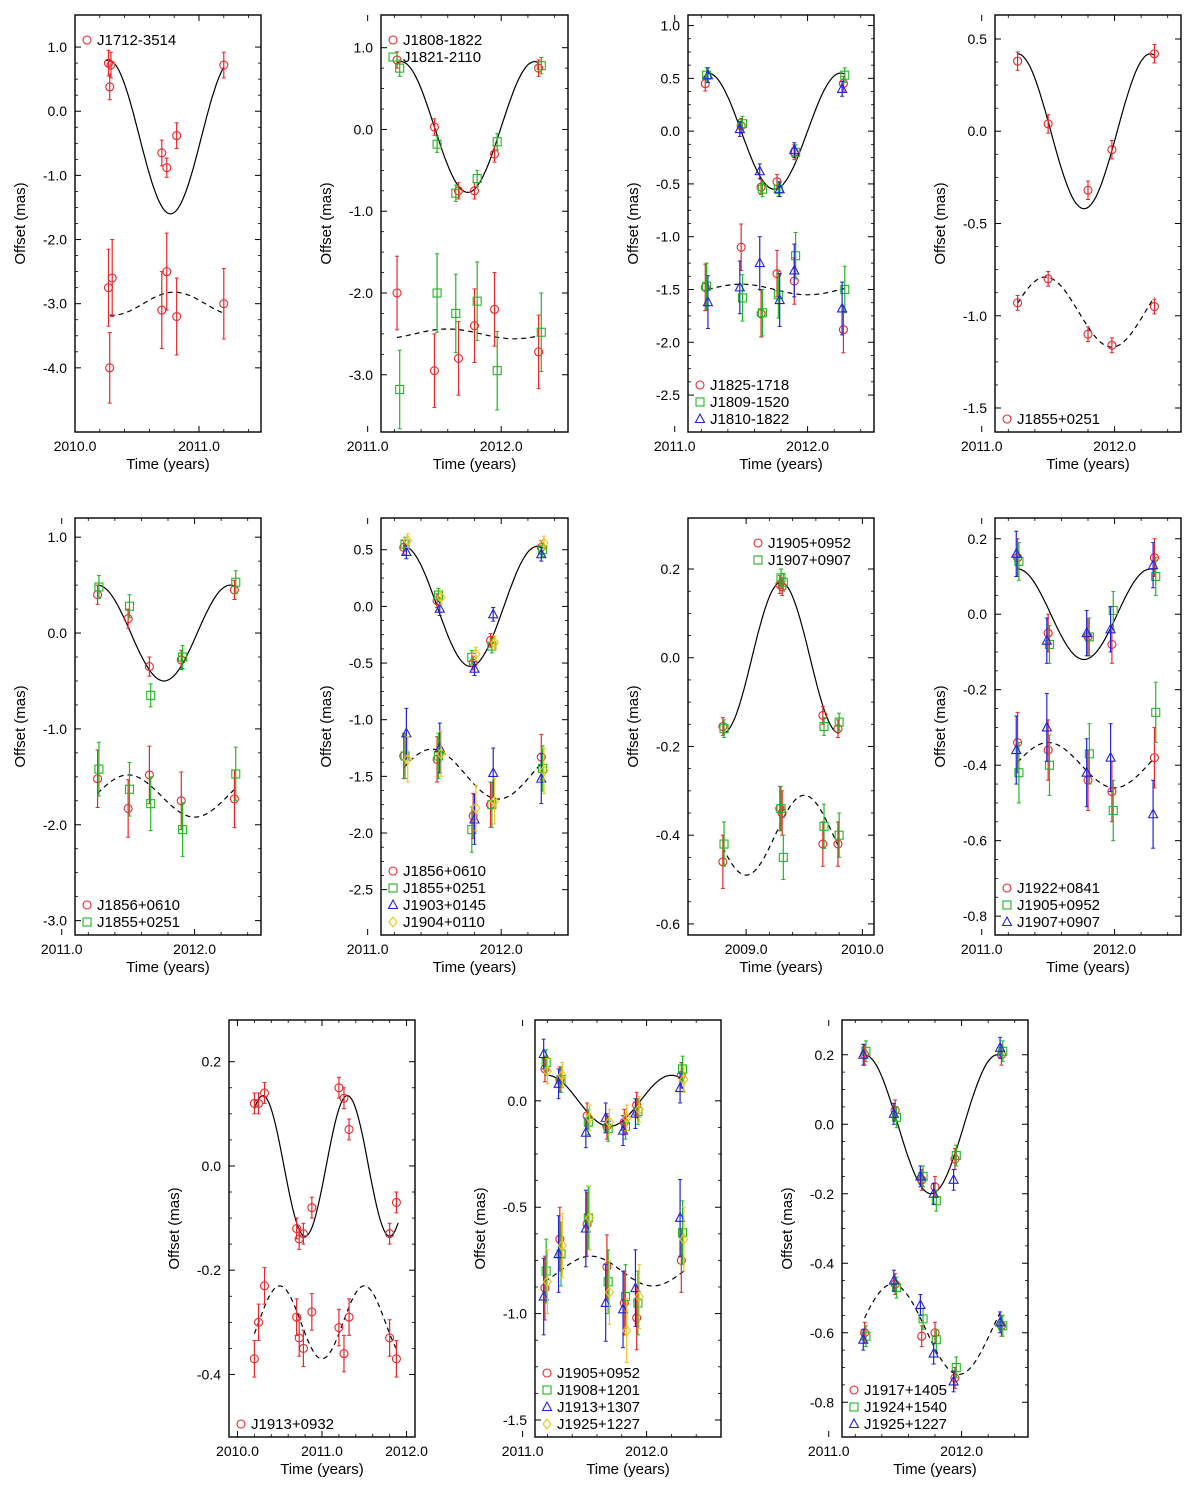 The image size is (1200, 1495). What do you see at coordinates (905, 1390) in the screenshot?
I see `legend-label: J1917+1405` at bounding box center [905, 1390].